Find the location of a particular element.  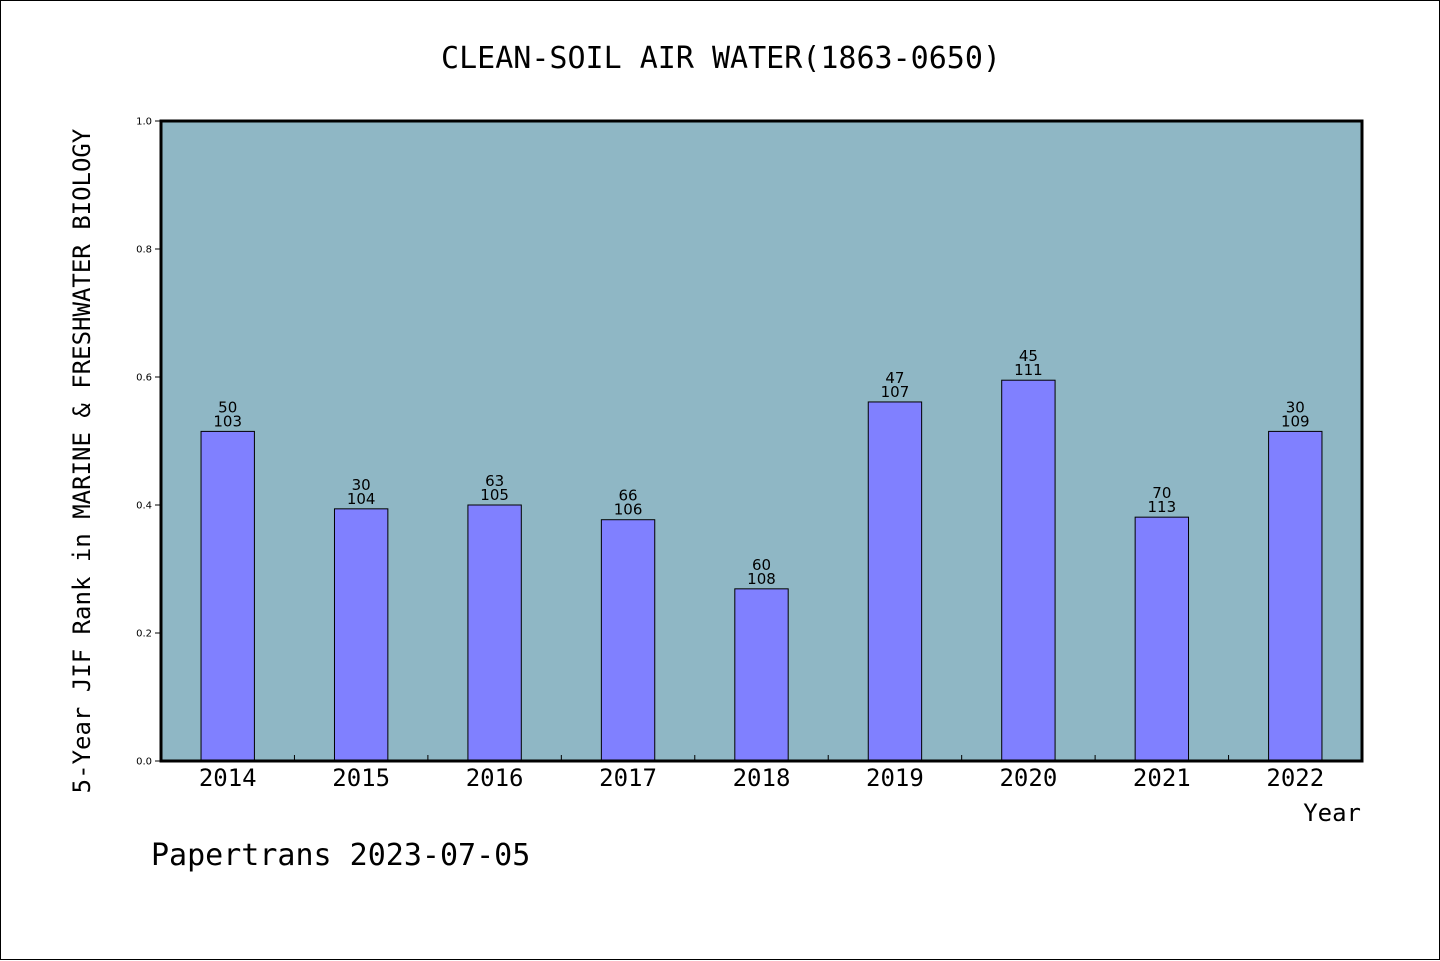

data-label-total: 108 is located at coordinates (761, 579).